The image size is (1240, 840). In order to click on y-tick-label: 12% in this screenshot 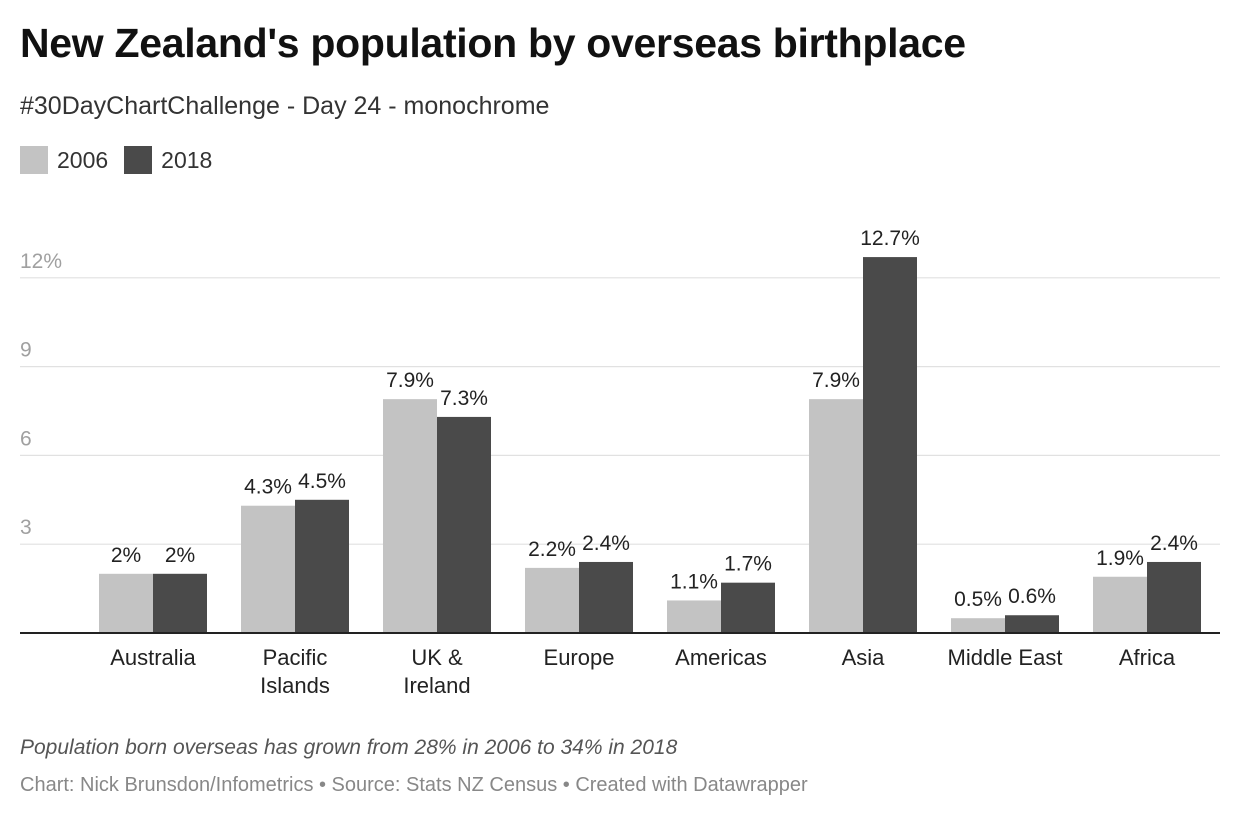, I will do `click(41, 261)`.